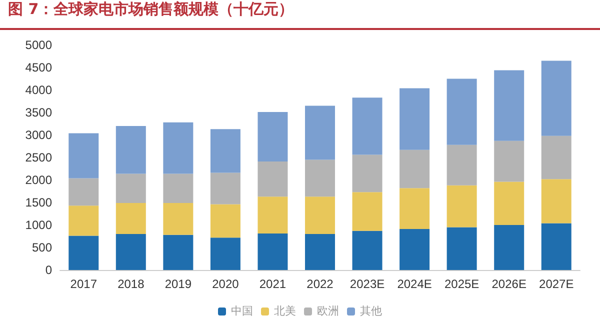  I want to click on legend-label: 北美, so click(285, 311).